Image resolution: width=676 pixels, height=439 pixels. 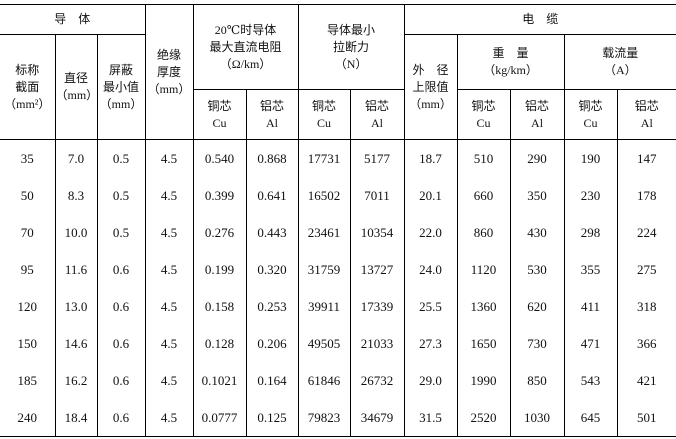 I want to click on data-cell: 501, so click(x=646, y=418).